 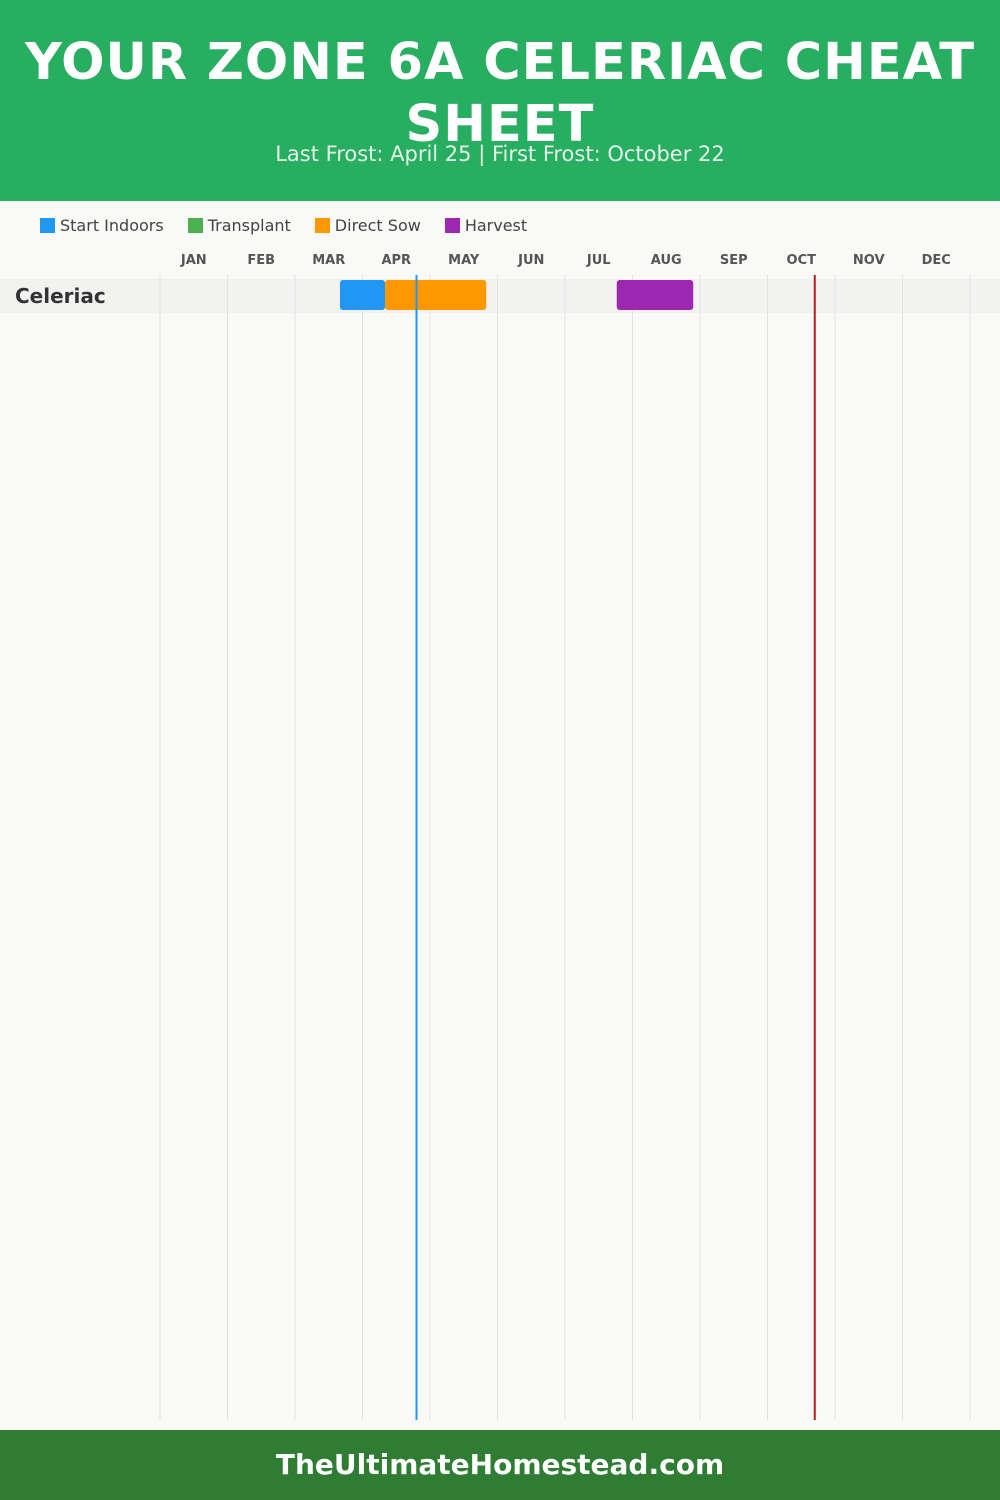 What do you see at coordinates (500, 296) in the screenshot?
I see `row-background` at bounding box center [500, 296].